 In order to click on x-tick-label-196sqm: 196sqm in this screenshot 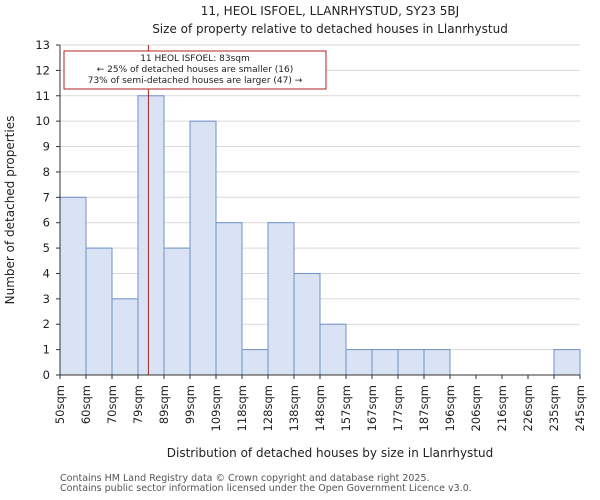, I will do `click(450, 408)`.